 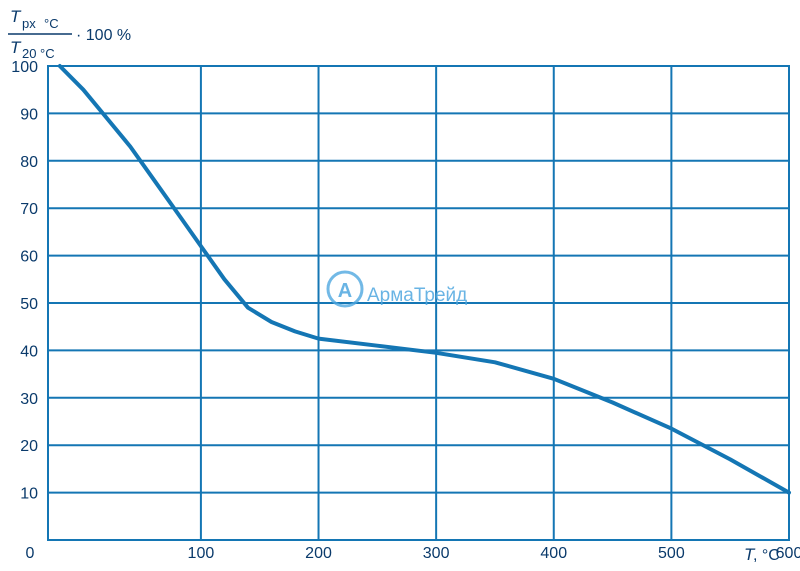 I want to click on y-tick-label-20: 20, so click(x=29, y=446).